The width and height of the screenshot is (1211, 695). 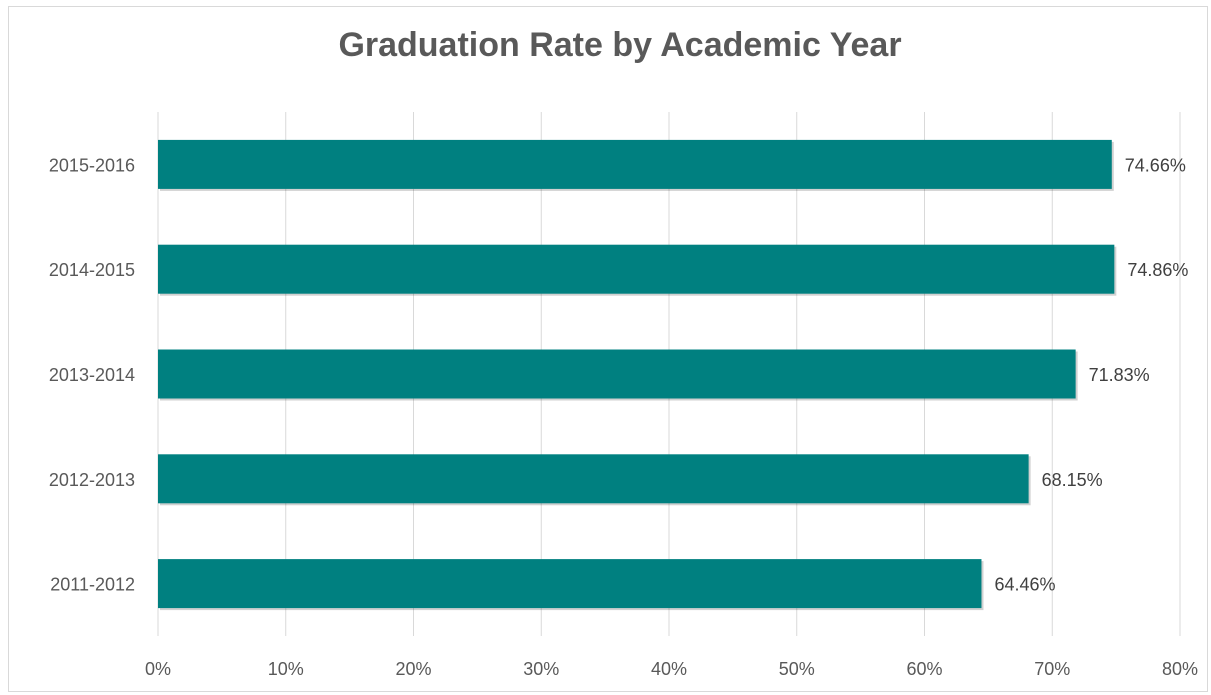 I want to click on x-tick-label: 10%, so click(x=286, y=669).